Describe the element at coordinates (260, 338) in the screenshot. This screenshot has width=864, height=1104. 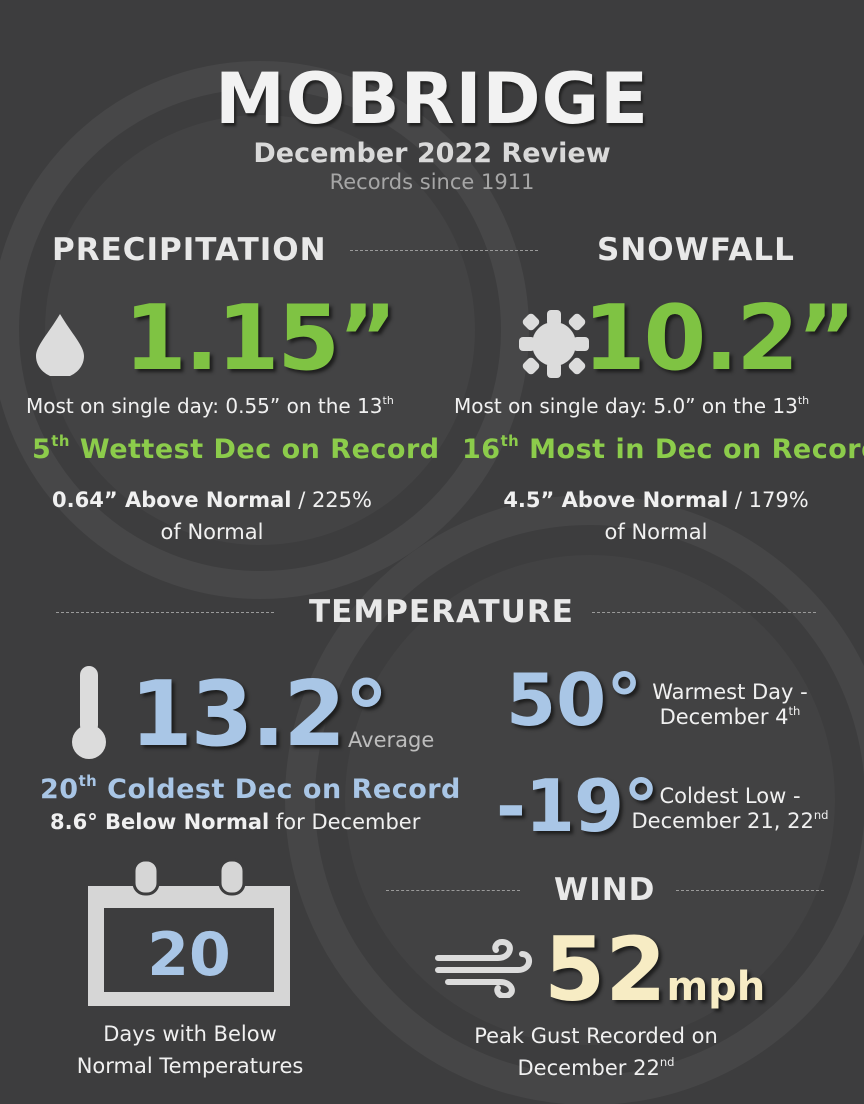
I see `precipitation-value: 1.15”` at that location.